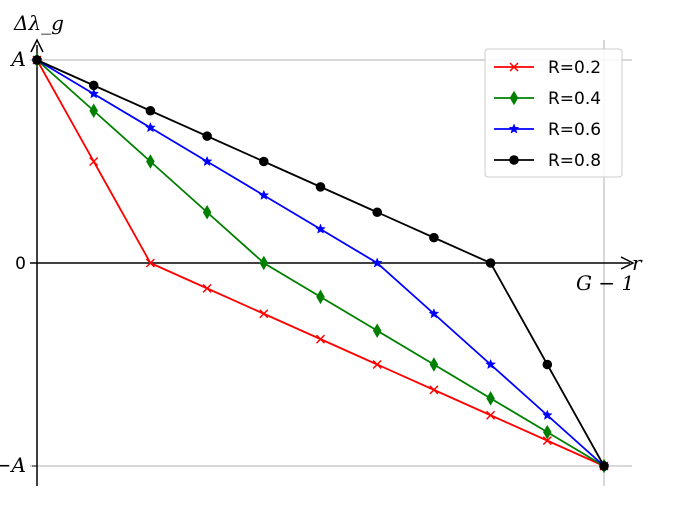  I want to click on y-tick-label: A, so click(18, 59).